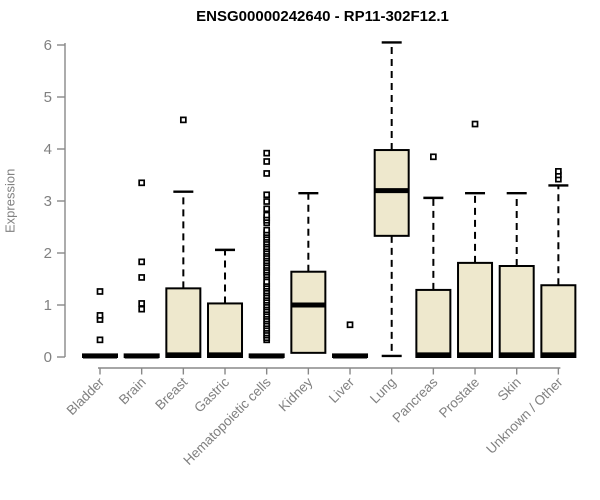 This screenshot has height=500, width=600. What do you see at coordinates (509, 389) in the screenshot?
I see `x-tick-label: Skin` at bounding box center [509, 389].